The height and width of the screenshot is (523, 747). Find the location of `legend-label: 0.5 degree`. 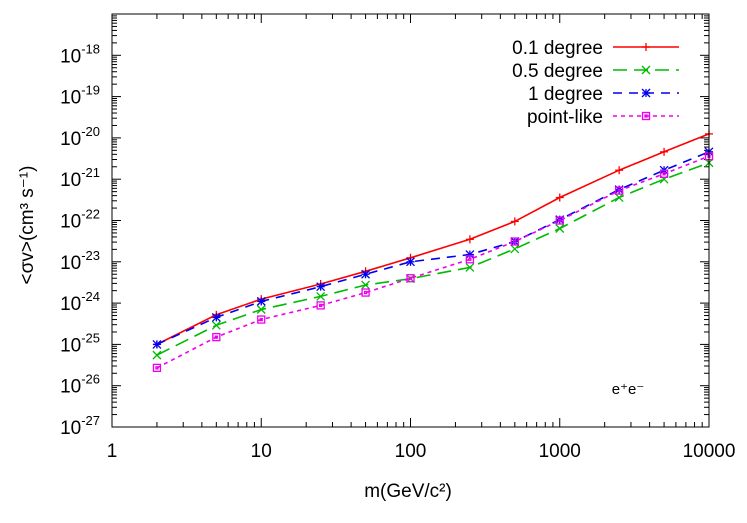

legend-label: 0.5 degree is located at coordinates (557, 71).